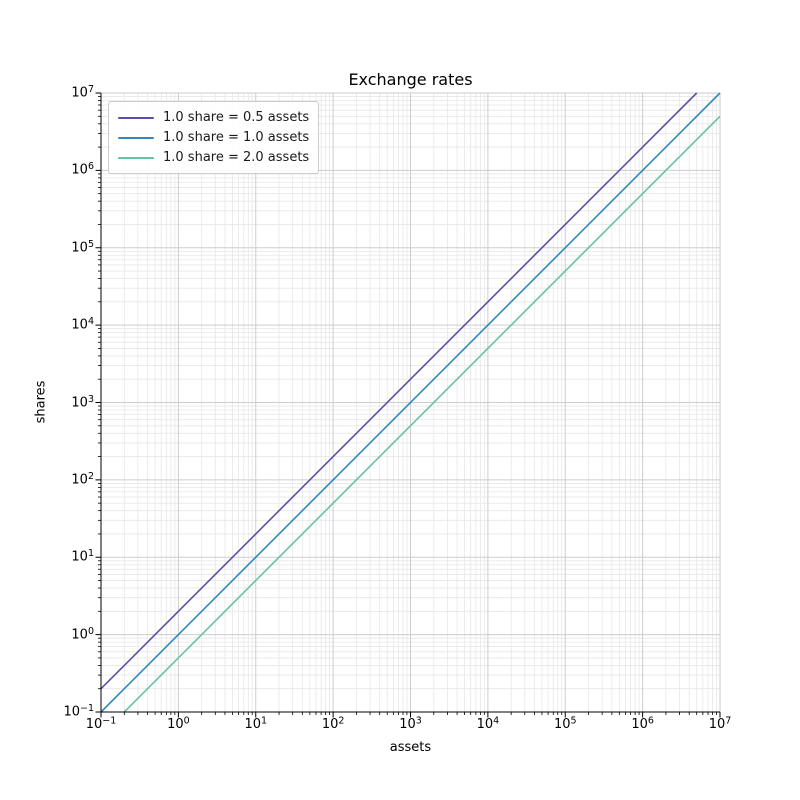  I want to click on legend-label: 1.0 share = 2.0 assets, so click(236, 157).